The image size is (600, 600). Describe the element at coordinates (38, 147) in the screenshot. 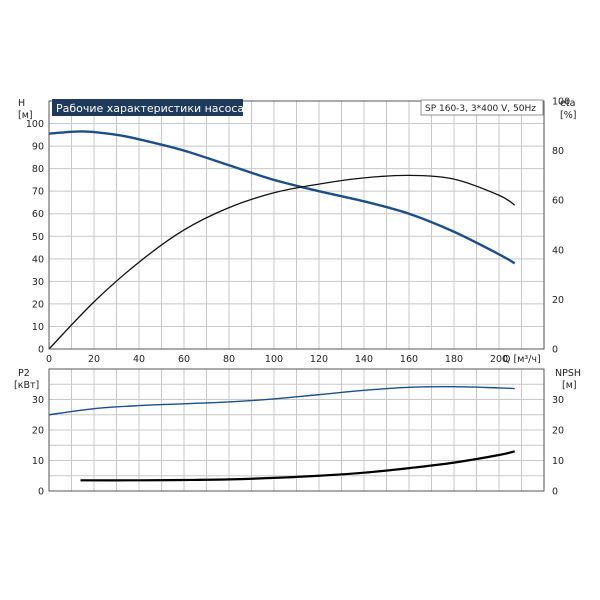

I see `y-tick-label: 90` at that location.